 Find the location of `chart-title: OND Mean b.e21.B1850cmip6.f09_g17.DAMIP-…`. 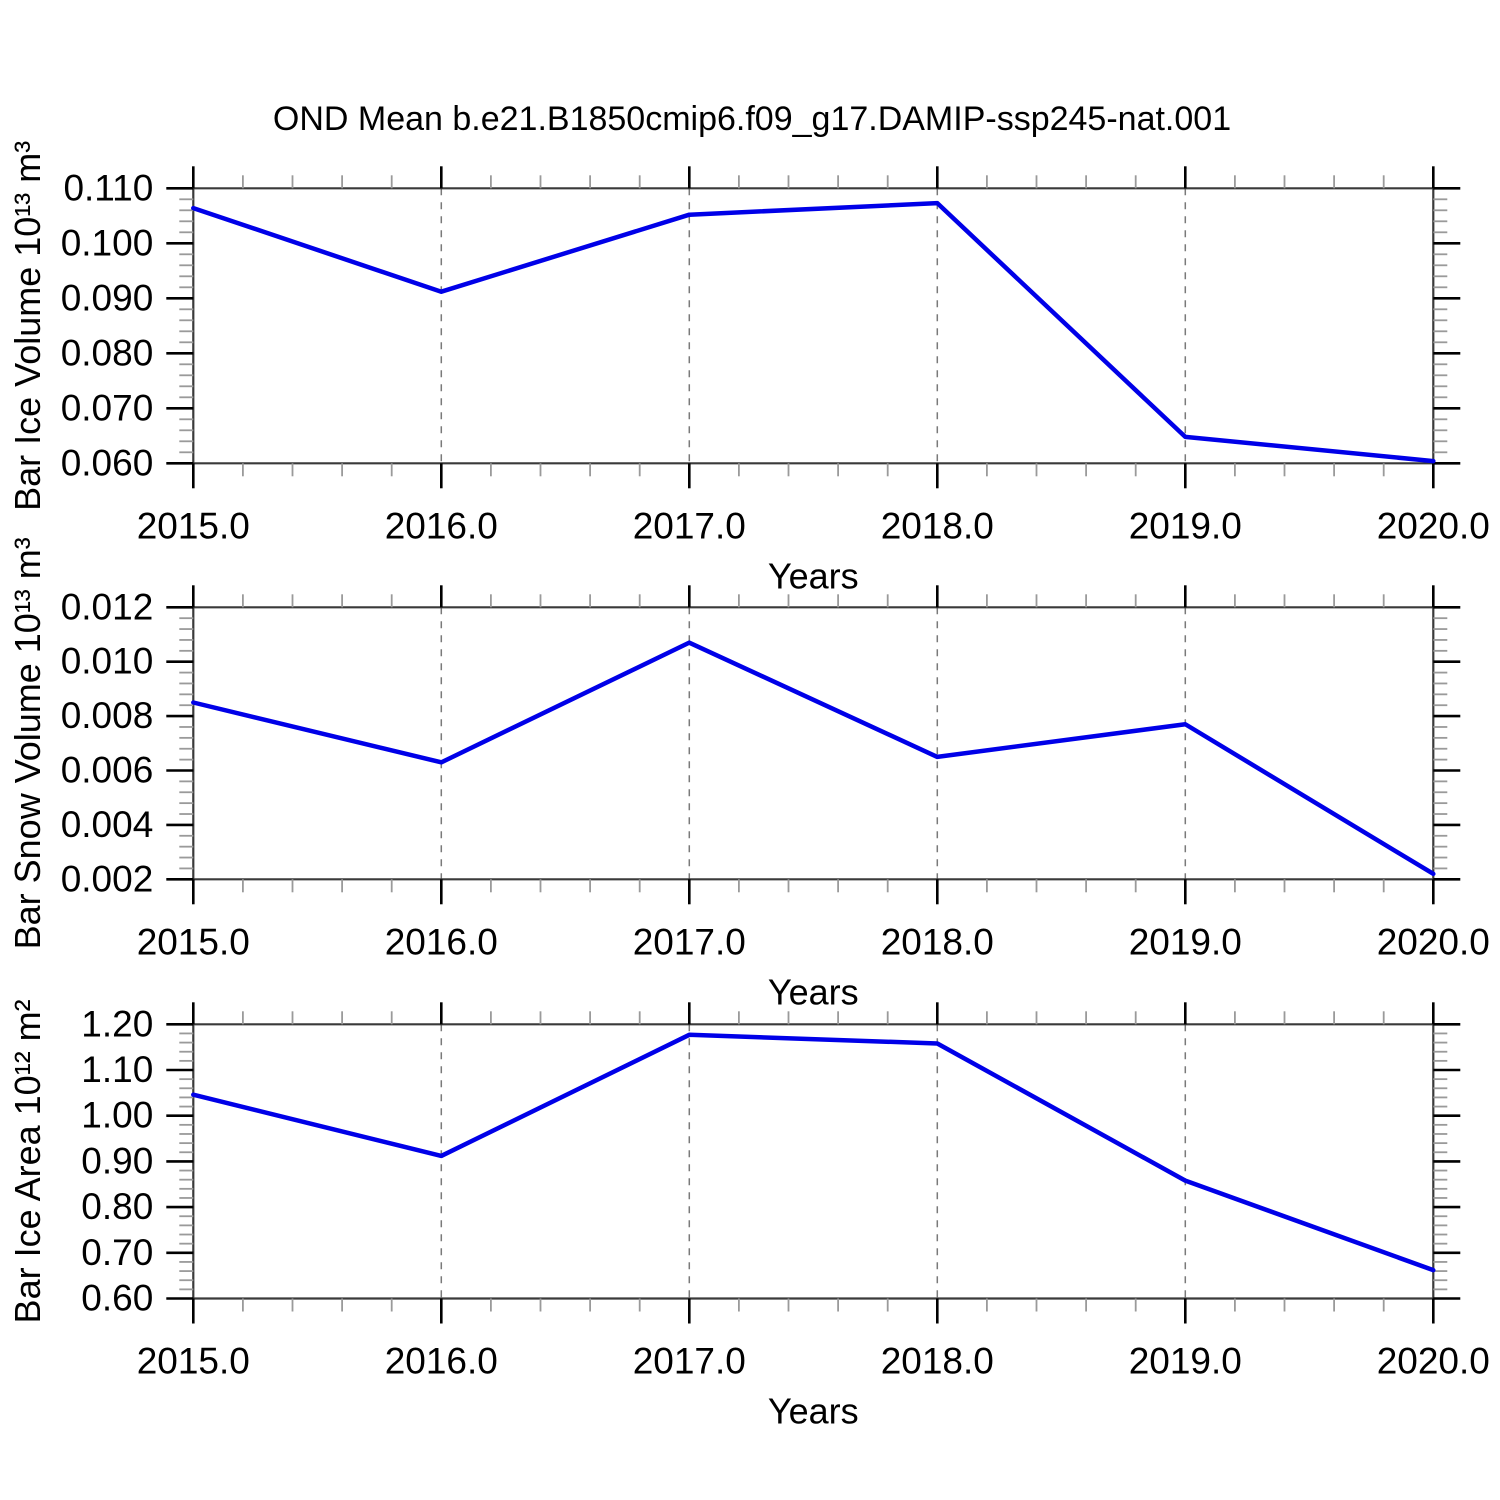

chart-title: OND Mean b.e21.B1850cmip6.f09_g17.DAMIP-… is located at coordinates (752, 119).